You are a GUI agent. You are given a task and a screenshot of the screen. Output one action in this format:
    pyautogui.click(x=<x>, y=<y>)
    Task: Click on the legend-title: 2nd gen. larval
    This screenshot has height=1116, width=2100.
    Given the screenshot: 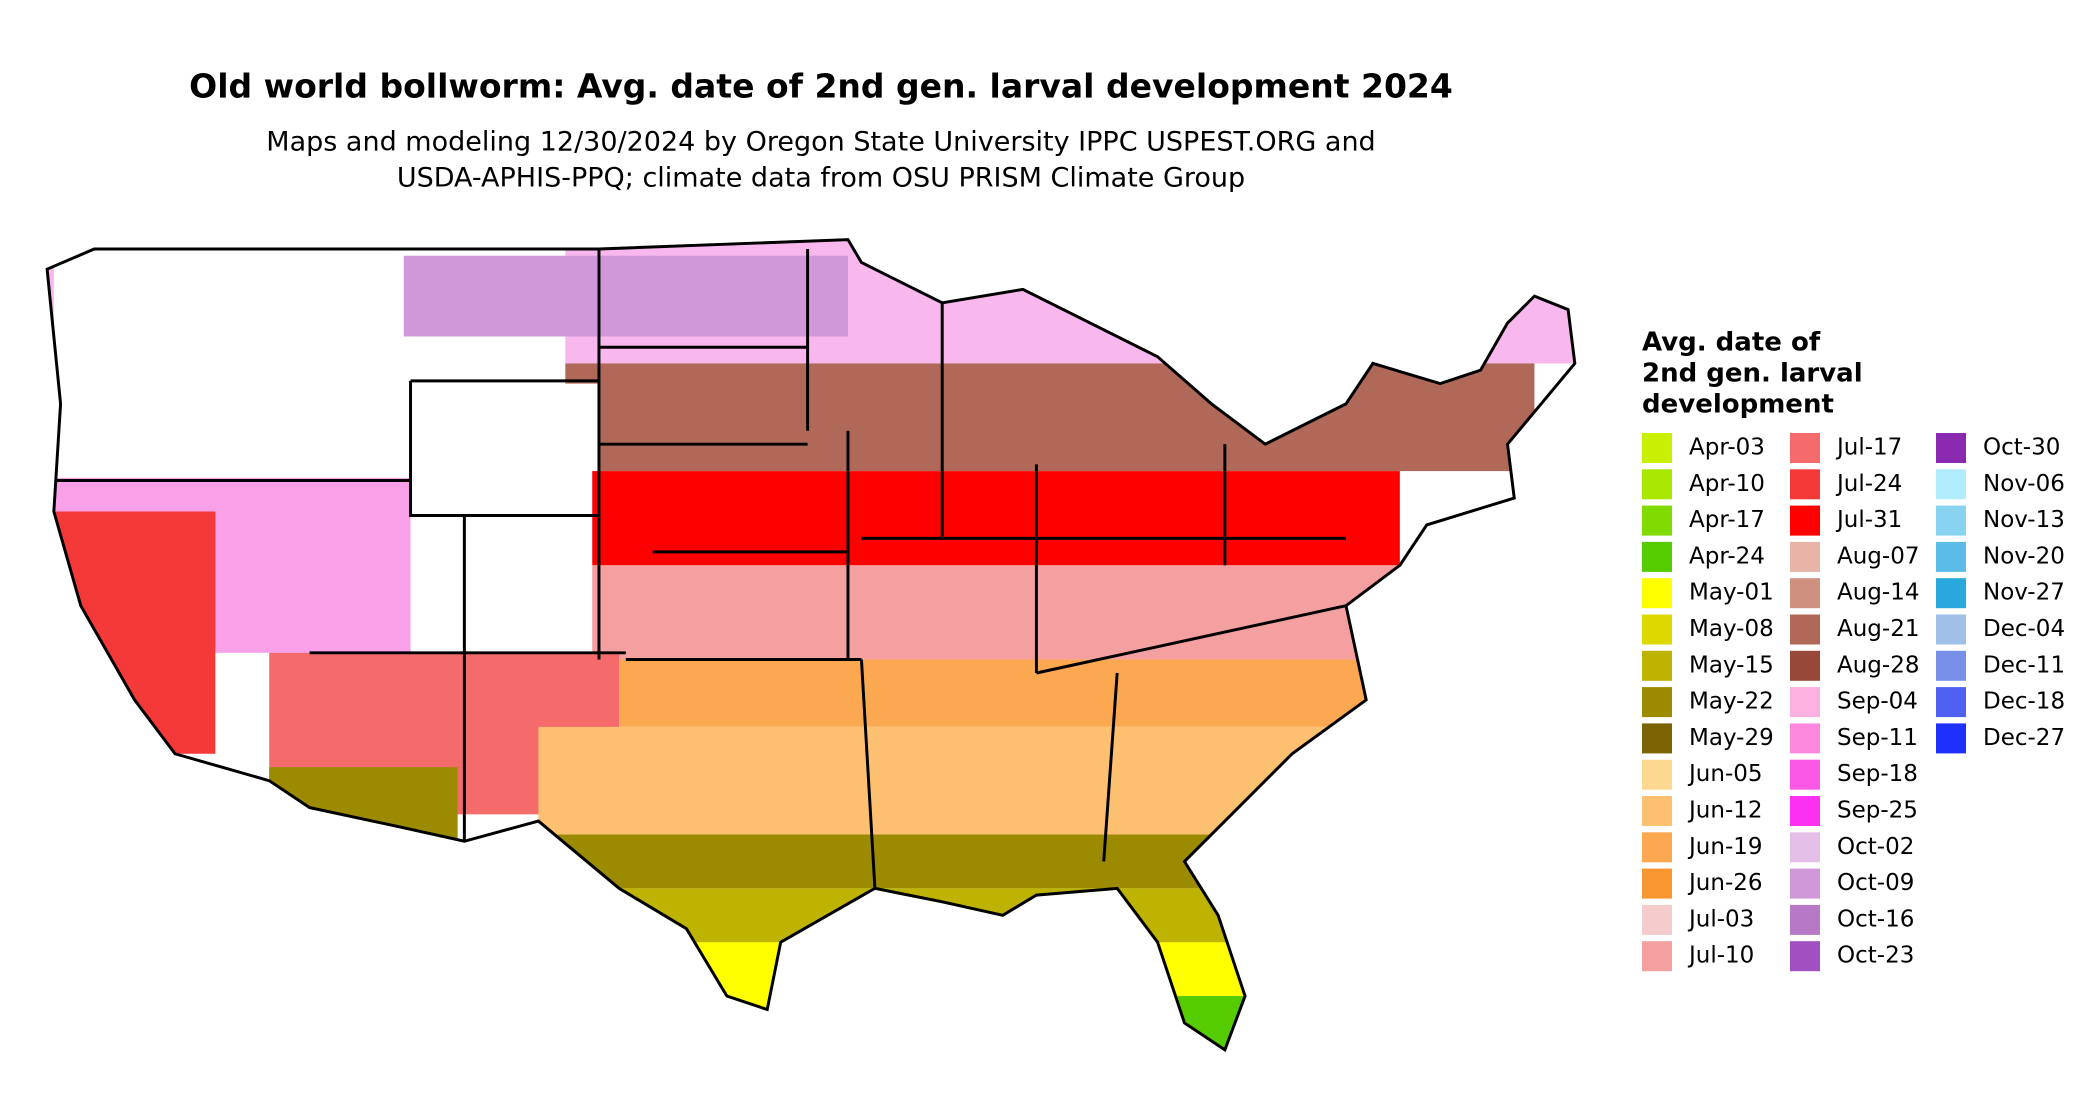 What is the action you would take?
    pyautogui.click(x=1752, y=374)
    